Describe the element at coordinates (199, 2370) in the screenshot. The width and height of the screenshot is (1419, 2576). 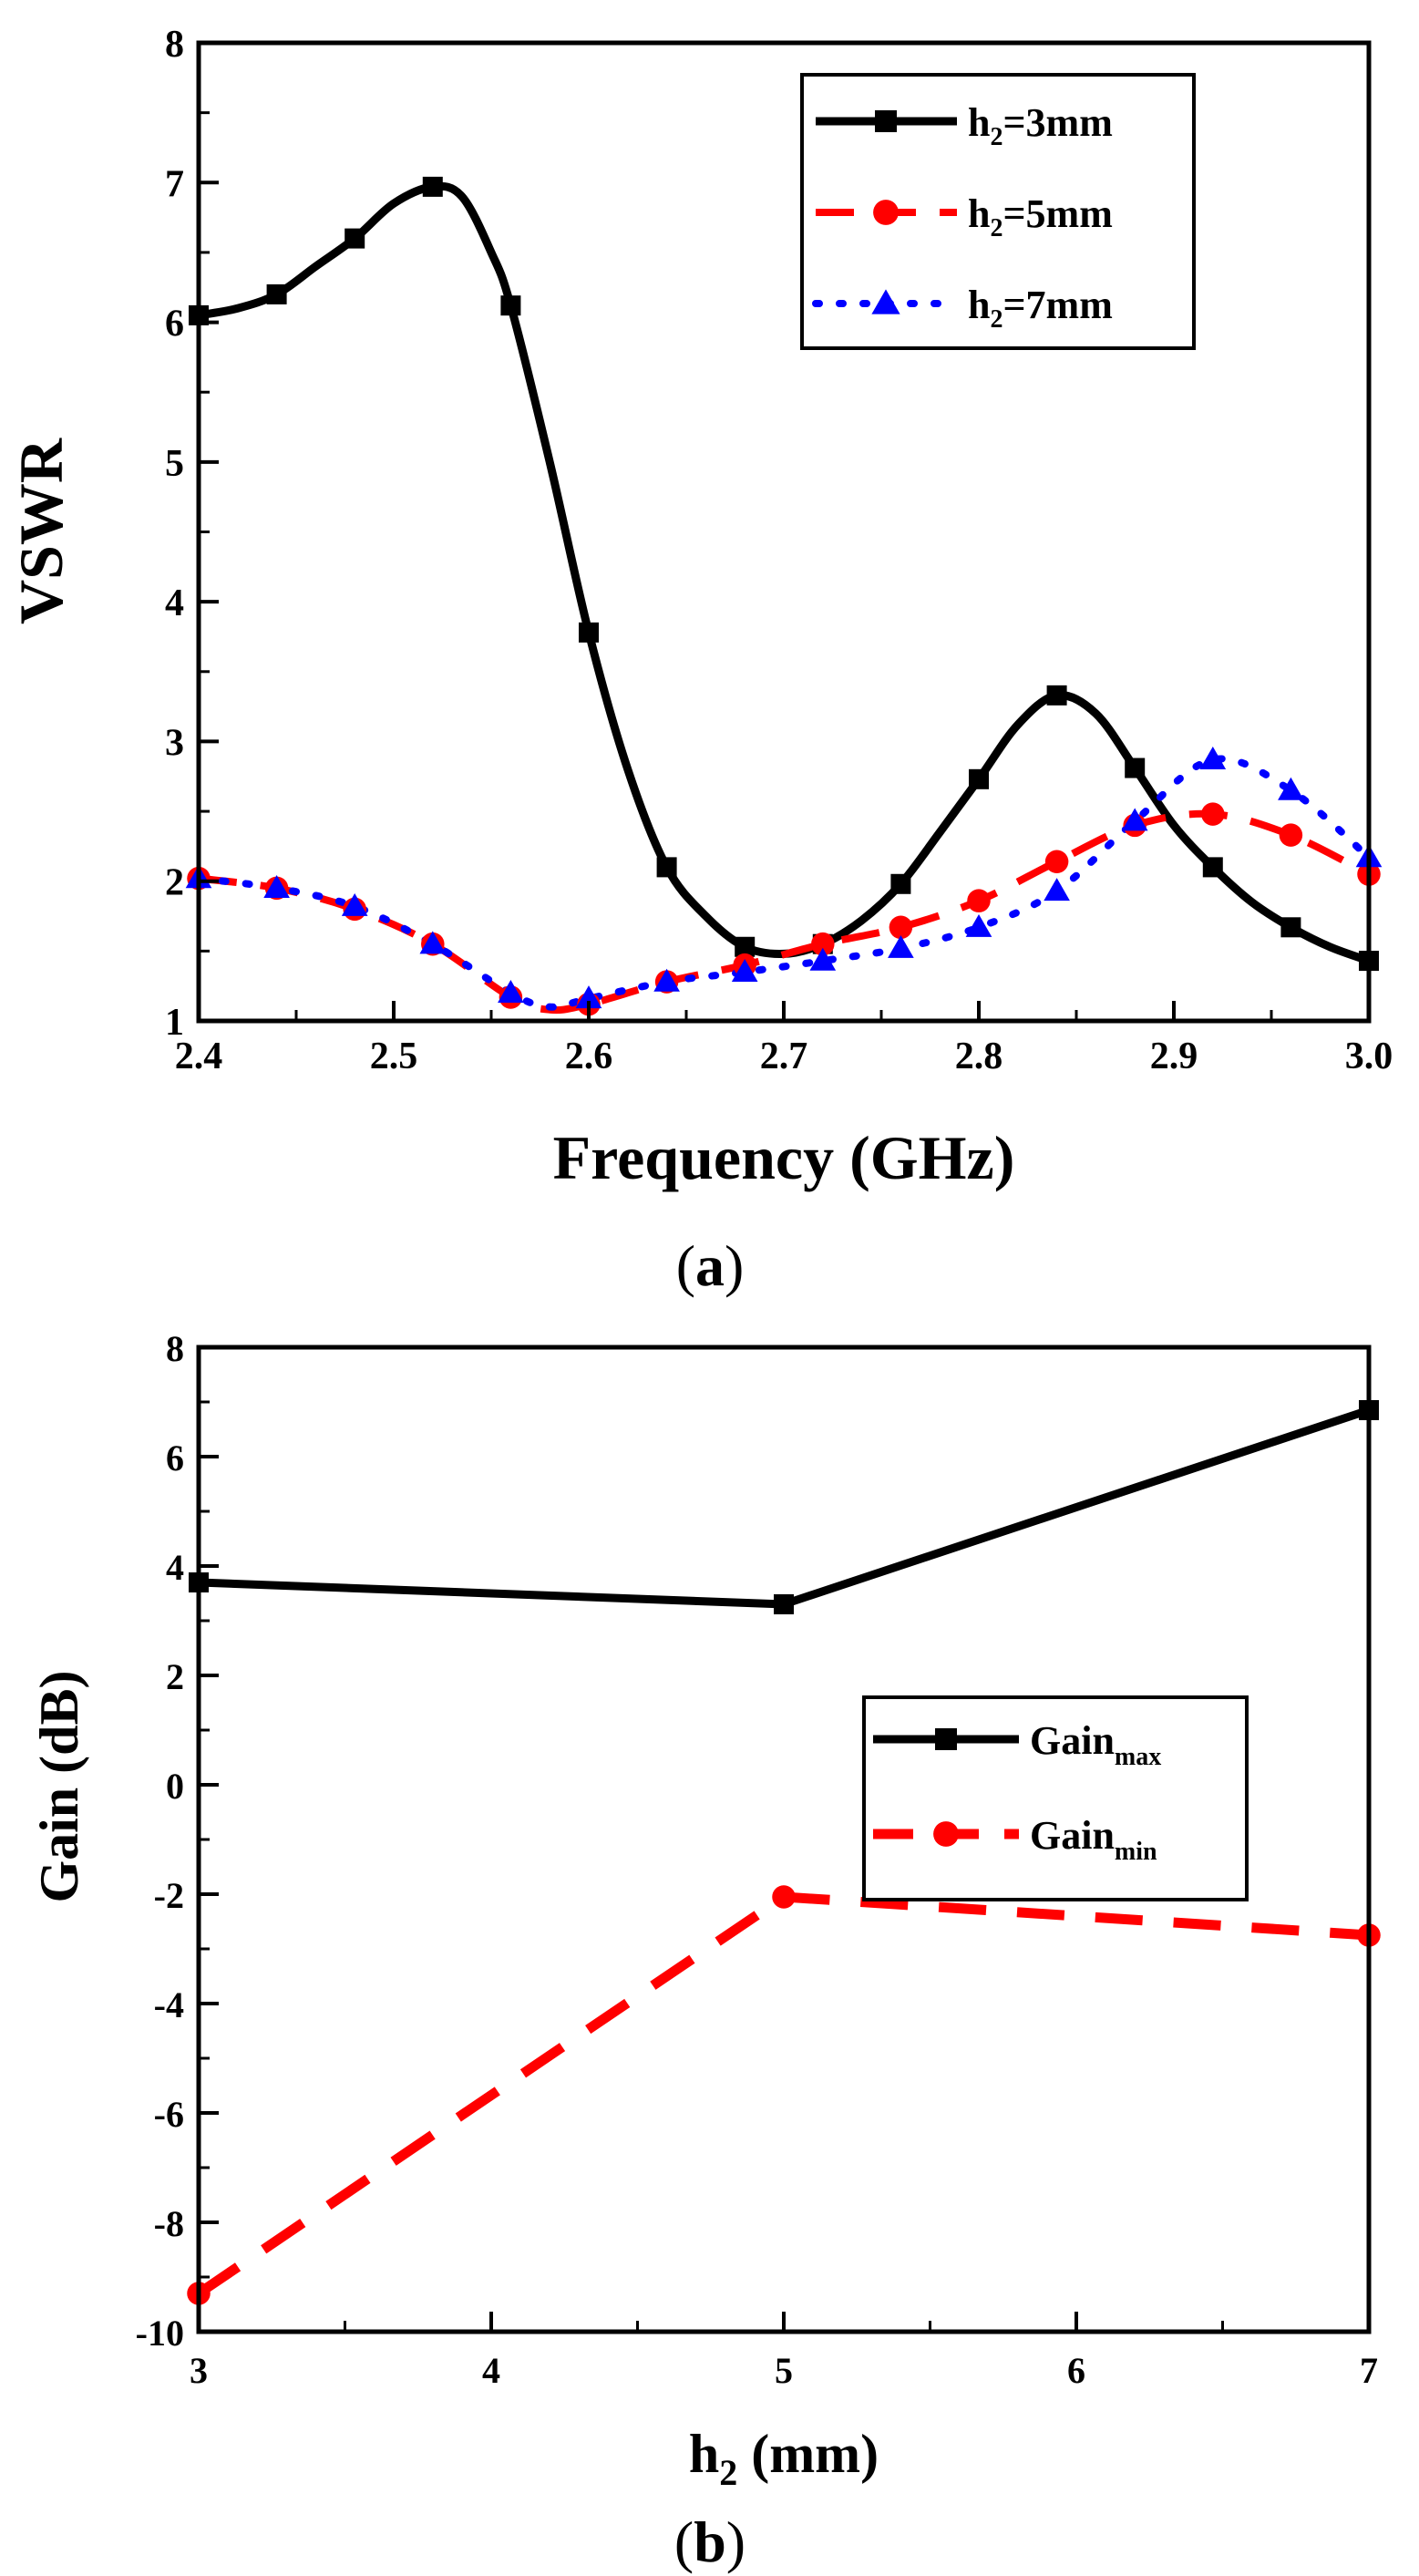
I see `x-tick-label: 3` at that location.